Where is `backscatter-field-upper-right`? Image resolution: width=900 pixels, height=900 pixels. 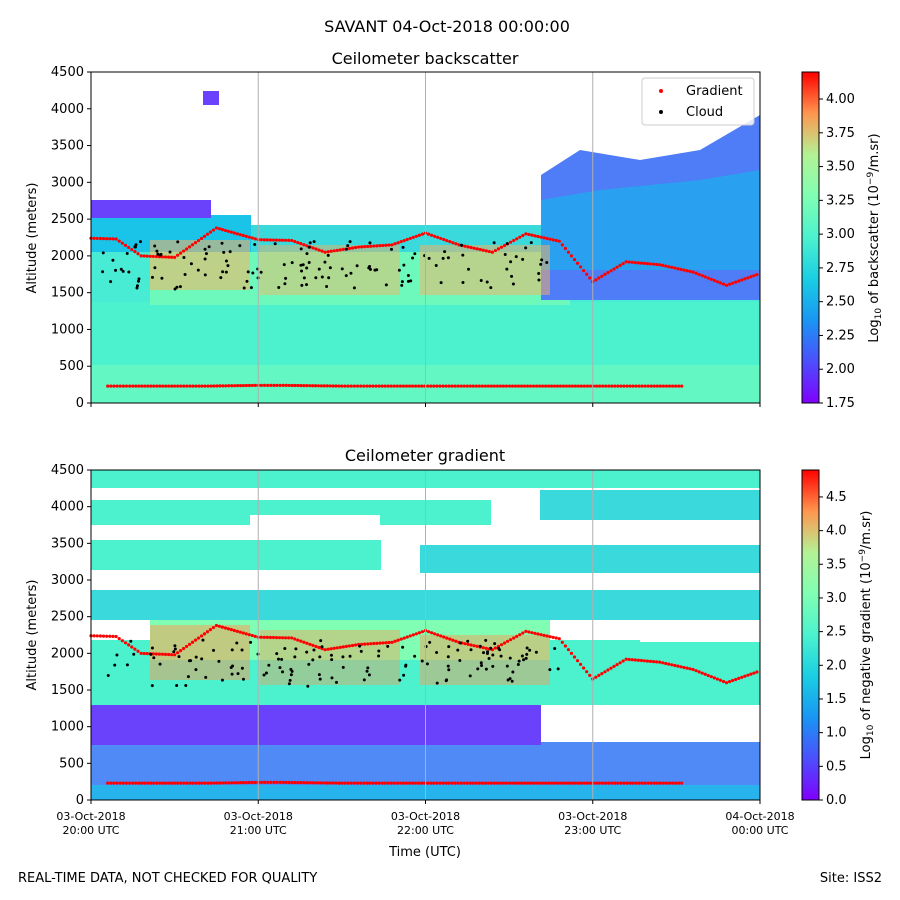 backscatter-field-upper-right is located at coordinates (650, 220).